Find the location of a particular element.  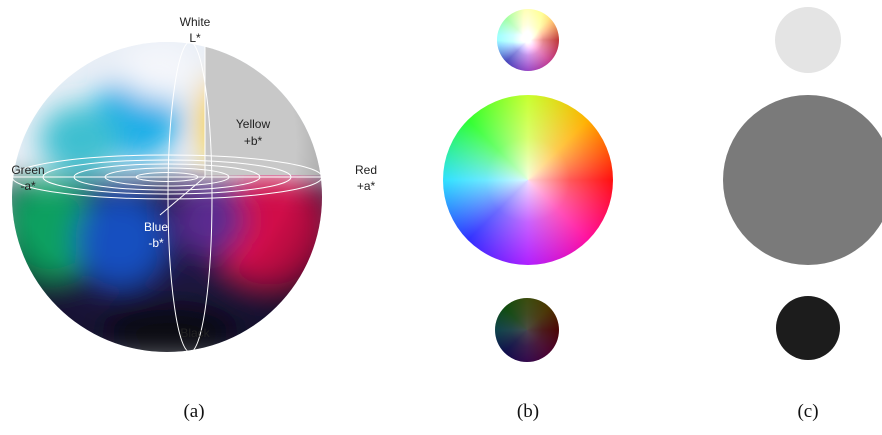

label: -b* is located at coordinates (156, 243).